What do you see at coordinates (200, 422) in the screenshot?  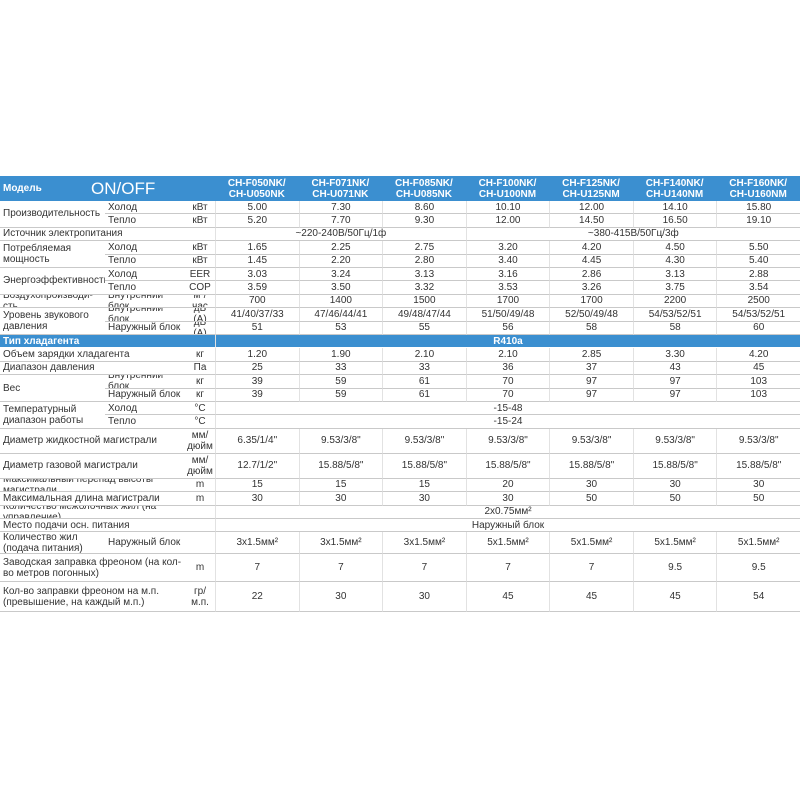 I see `row-unit: °C` at bounding box center [200, 422].